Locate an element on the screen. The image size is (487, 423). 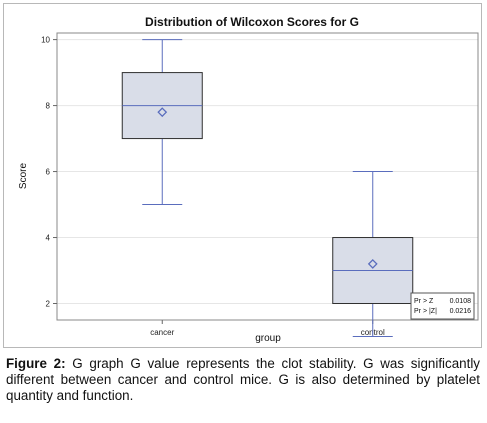
box-cancer is located at coordinates (162, 122).